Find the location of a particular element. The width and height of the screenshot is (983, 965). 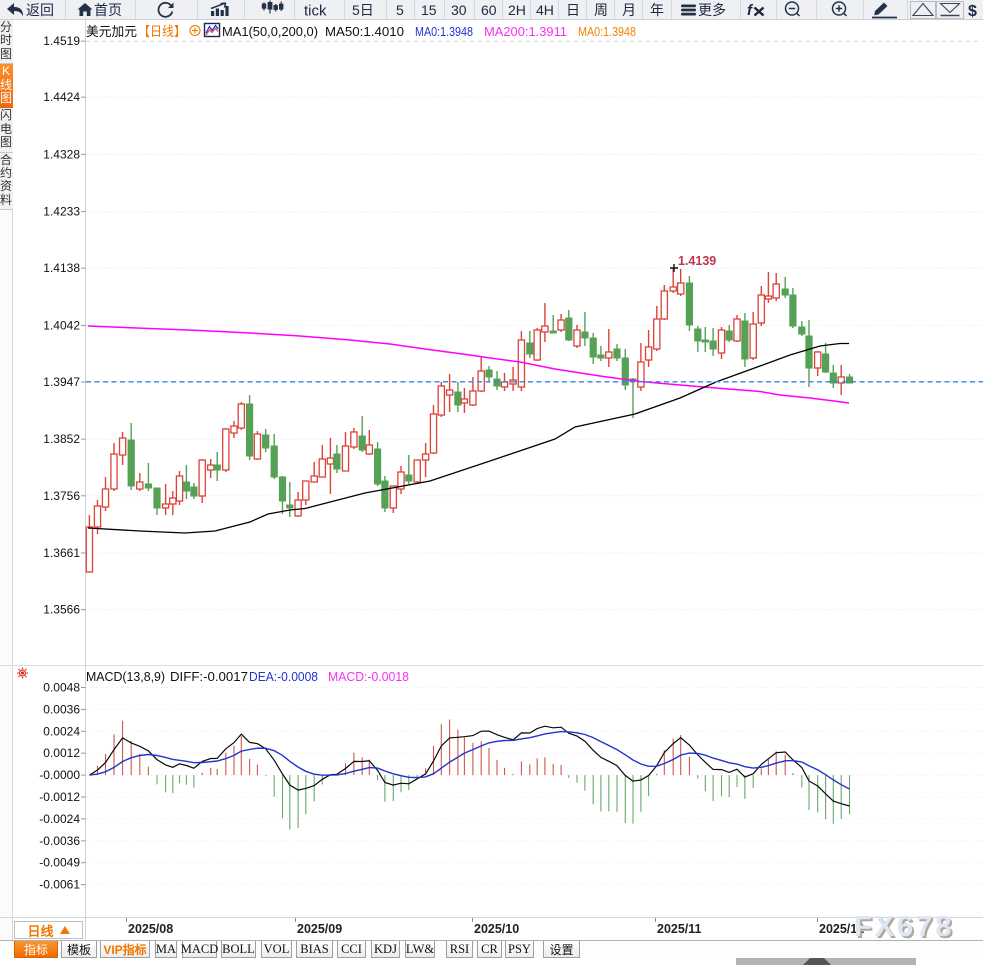

svg-text: 30 is located at coordinates (459, 10).